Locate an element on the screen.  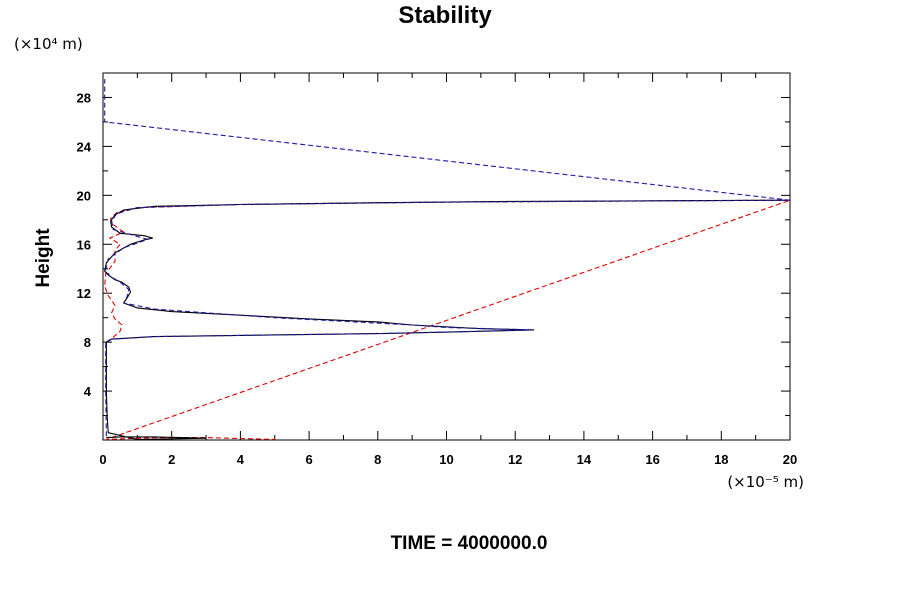
x-tick-label: 14 is located at coordinates (584, 459).